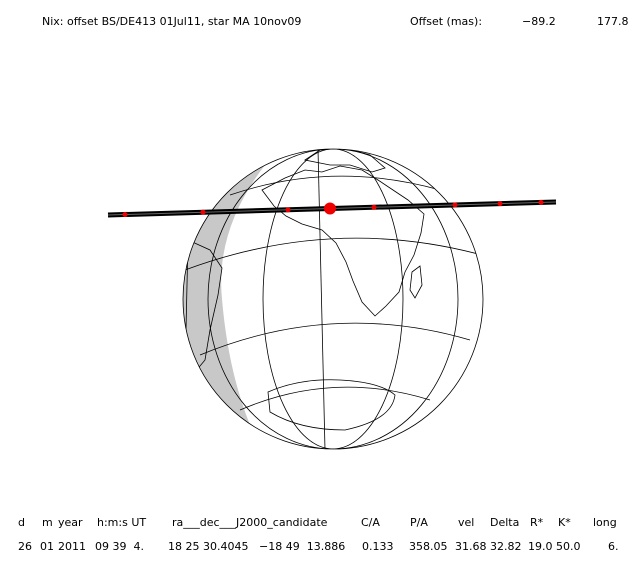  Describe the element at coordinates (70, 522) in the screenshot. I see `column-header: year` at that location.